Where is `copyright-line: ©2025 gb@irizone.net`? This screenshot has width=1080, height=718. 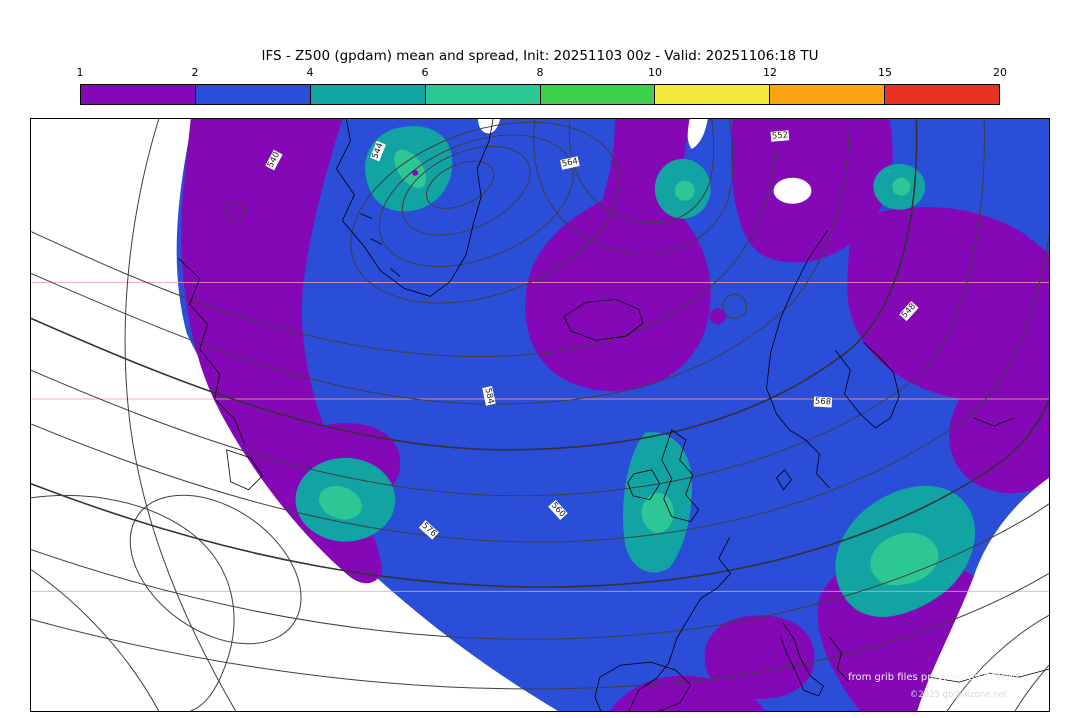 copyright-line: ©2025 gb@irizone.net is located at coordinates (958, 695).